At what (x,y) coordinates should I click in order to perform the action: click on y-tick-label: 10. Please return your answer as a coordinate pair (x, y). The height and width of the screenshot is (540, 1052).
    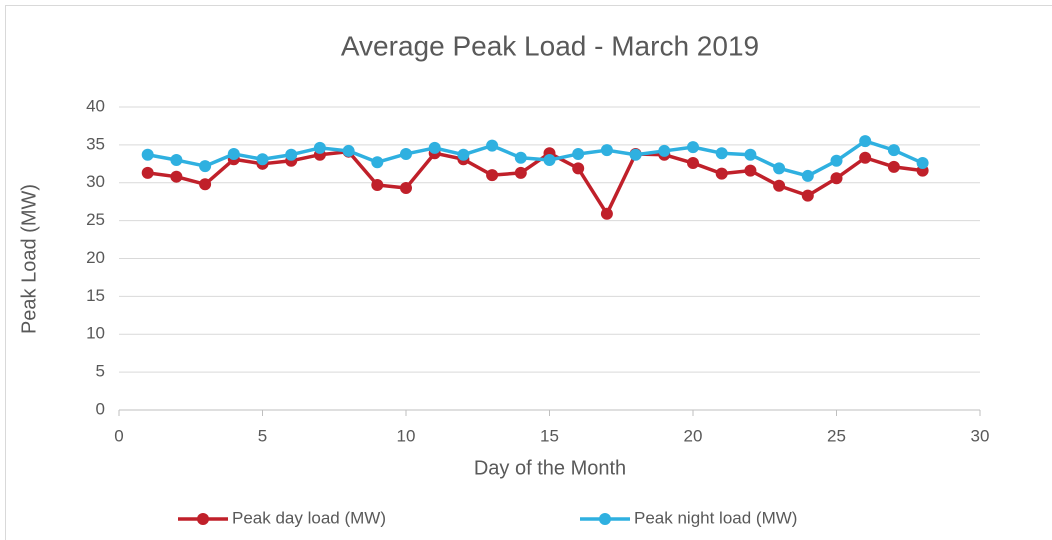
    Looking at the image, I should click on (95, 333).